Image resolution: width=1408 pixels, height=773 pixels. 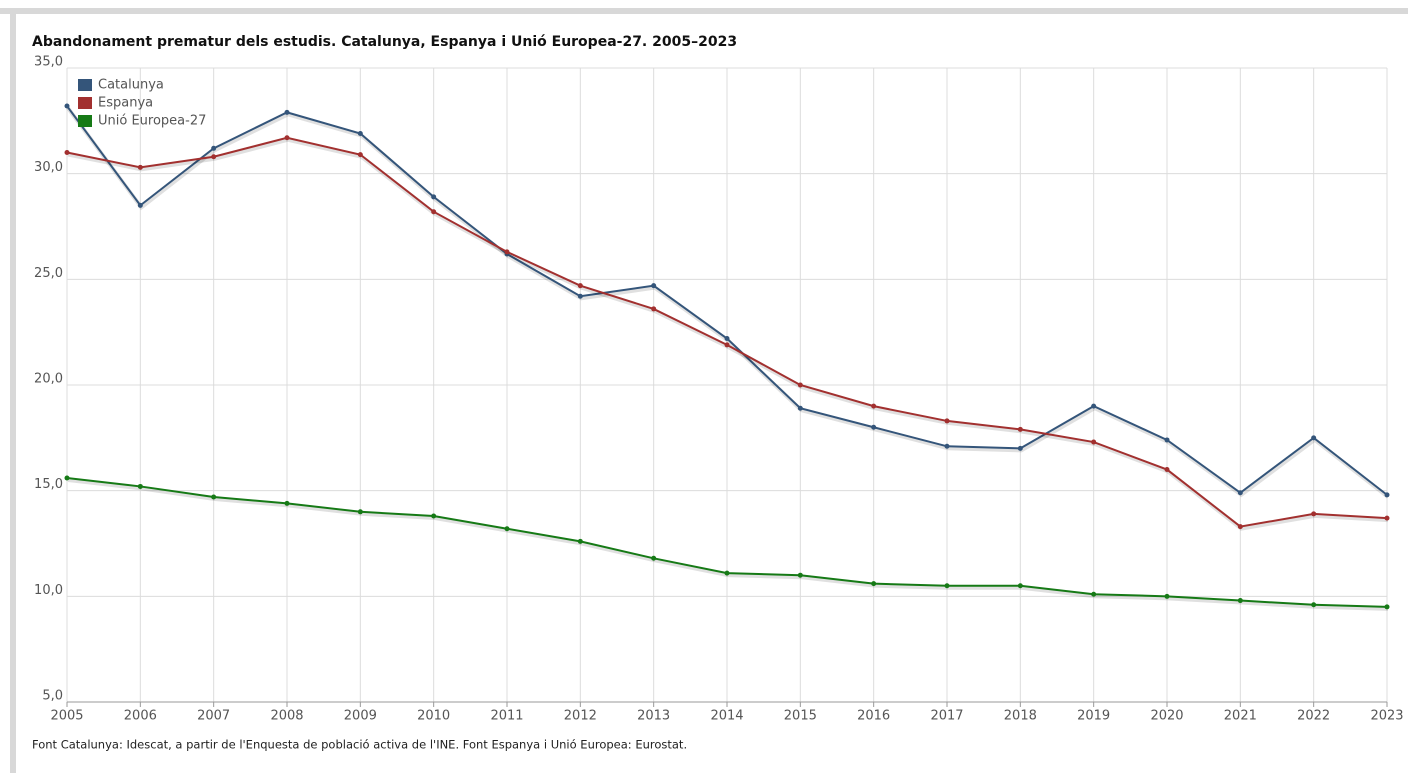 What do you see at coordinates (48, 167) in the screenshot?
I see `y-tick-label: 30,0` at bounding box center [48, 167].